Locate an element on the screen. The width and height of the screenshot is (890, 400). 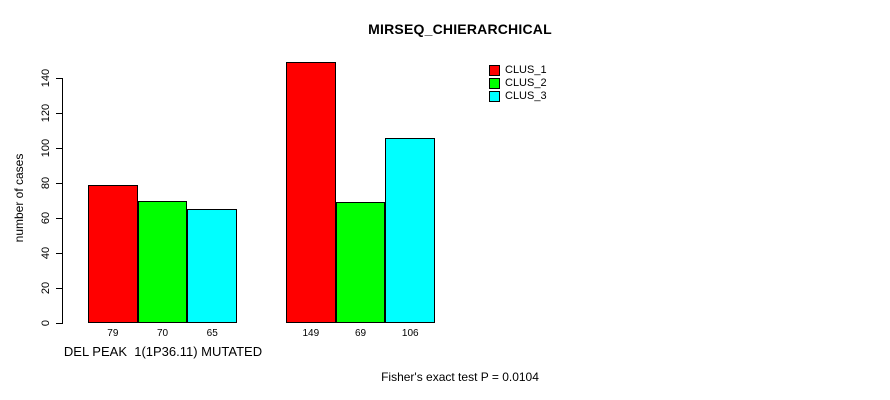
y-tick-label: 80 is located at coordinates (46, 183).